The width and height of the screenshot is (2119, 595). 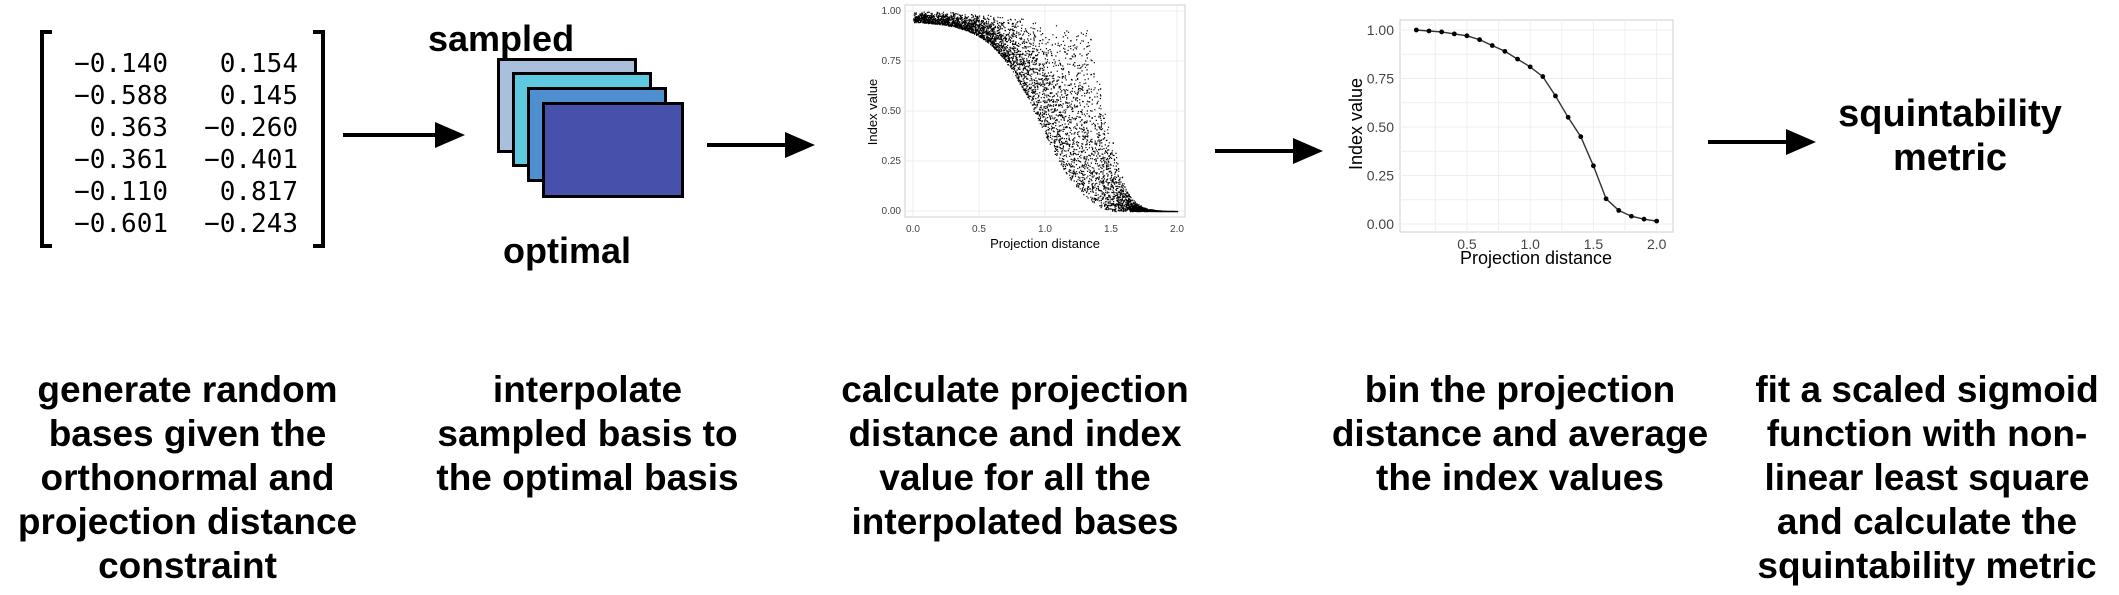 I want to click on caption-line: generate random, so click(x=187, y=389).